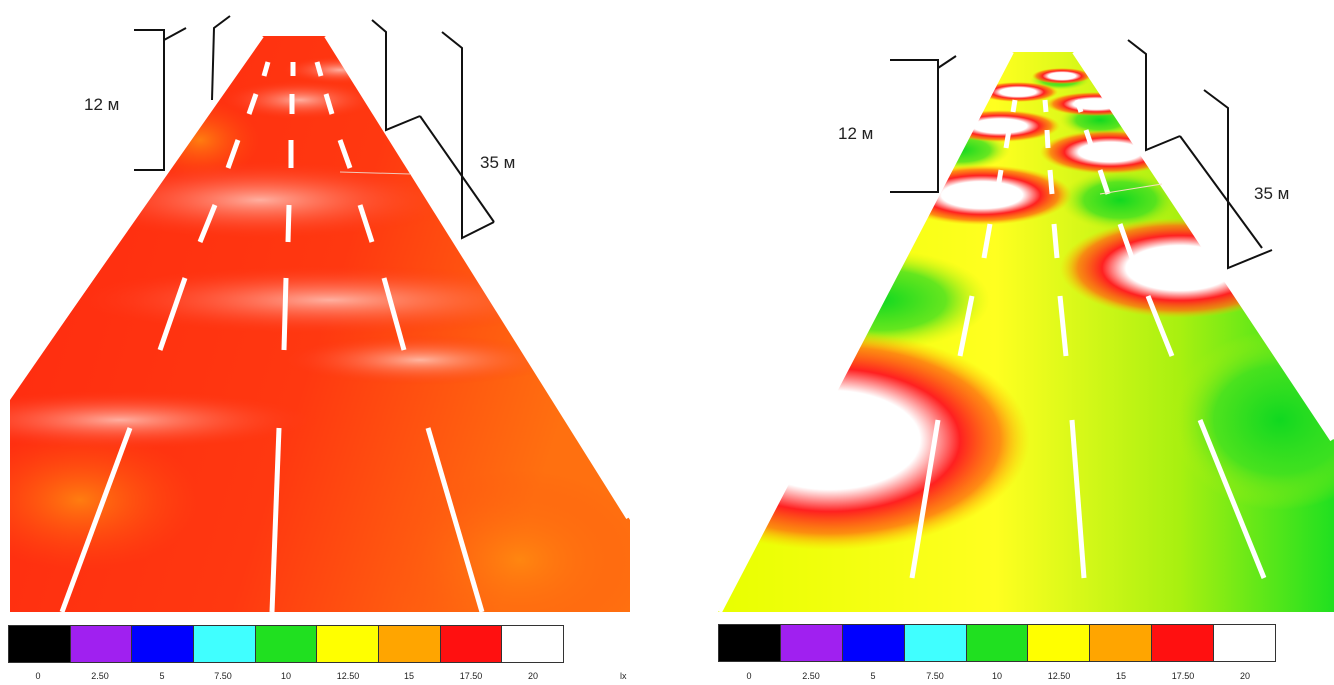 The width and height of the screenshot is (1334, 685). Describe the element at coordinates (1272, 193) in the screenshot. I see `right-spacing-label: 35 м` at that location.